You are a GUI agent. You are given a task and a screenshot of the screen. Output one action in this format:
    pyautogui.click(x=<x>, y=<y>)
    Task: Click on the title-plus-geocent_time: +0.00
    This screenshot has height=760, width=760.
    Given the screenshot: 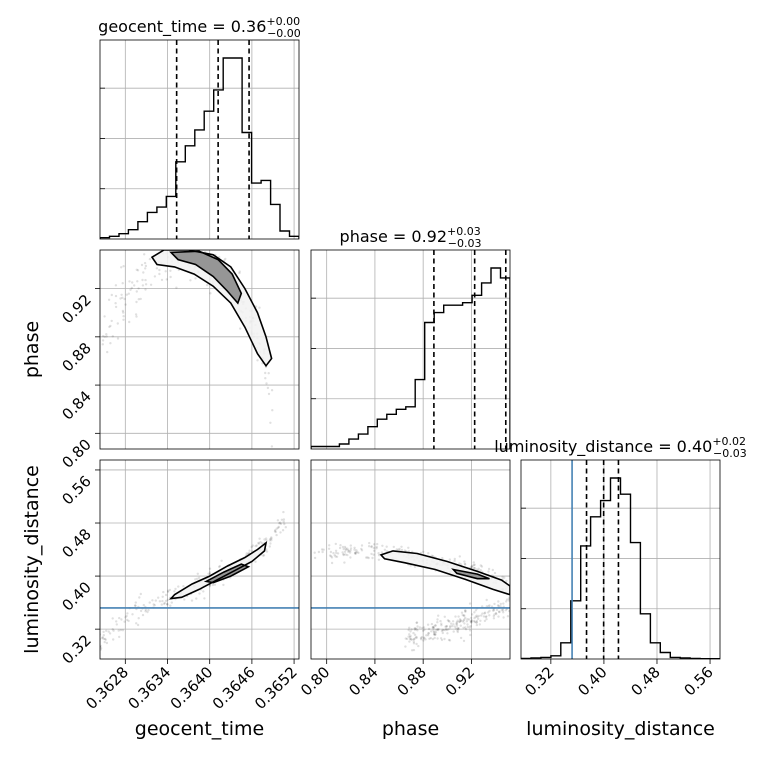 What is the action you would take?
    pyautogui.click(x=283, y=21)
    